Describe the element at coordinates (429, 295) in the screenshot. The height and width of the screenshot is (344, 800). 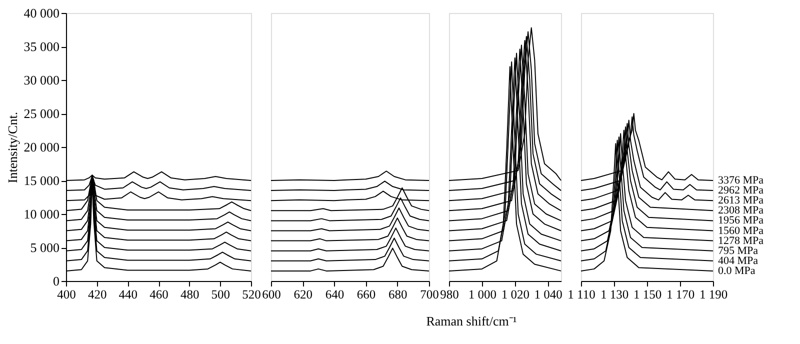
I see `x-tick-label: 700` at that location.